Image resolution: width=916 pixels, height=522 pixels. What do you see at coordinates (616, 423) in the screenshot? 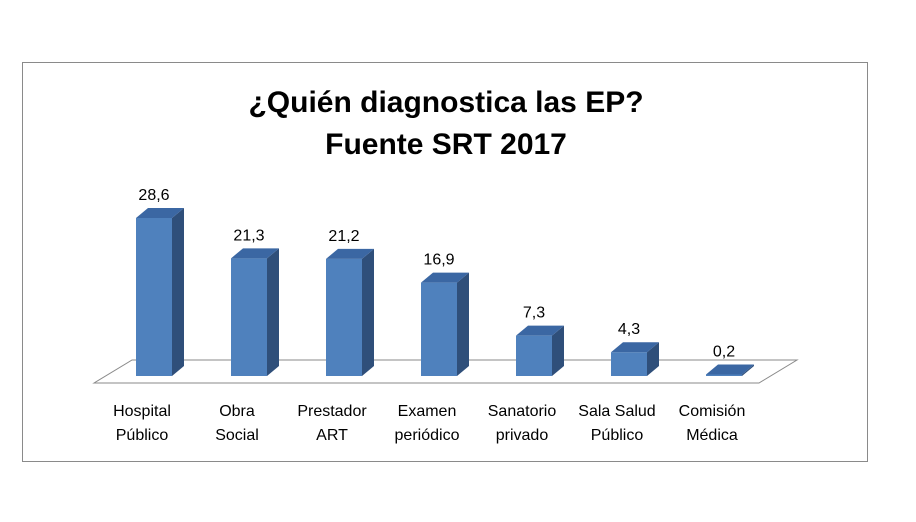
I see `category-label-6: Sala Salud Público` at bounding box center [616, 423].